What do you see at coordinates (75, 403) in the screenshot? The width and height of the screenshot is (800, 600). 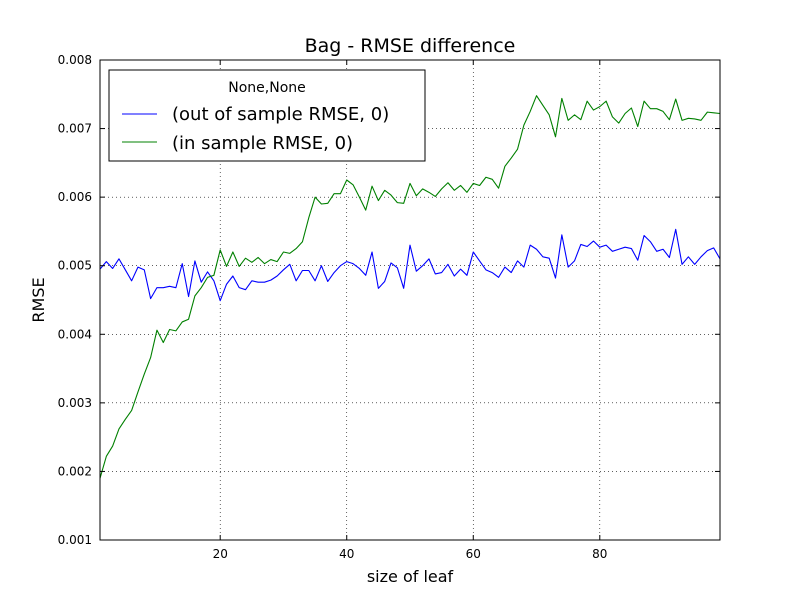 I see `y-tick-label: 0.003` at bounding box center [75, 403].